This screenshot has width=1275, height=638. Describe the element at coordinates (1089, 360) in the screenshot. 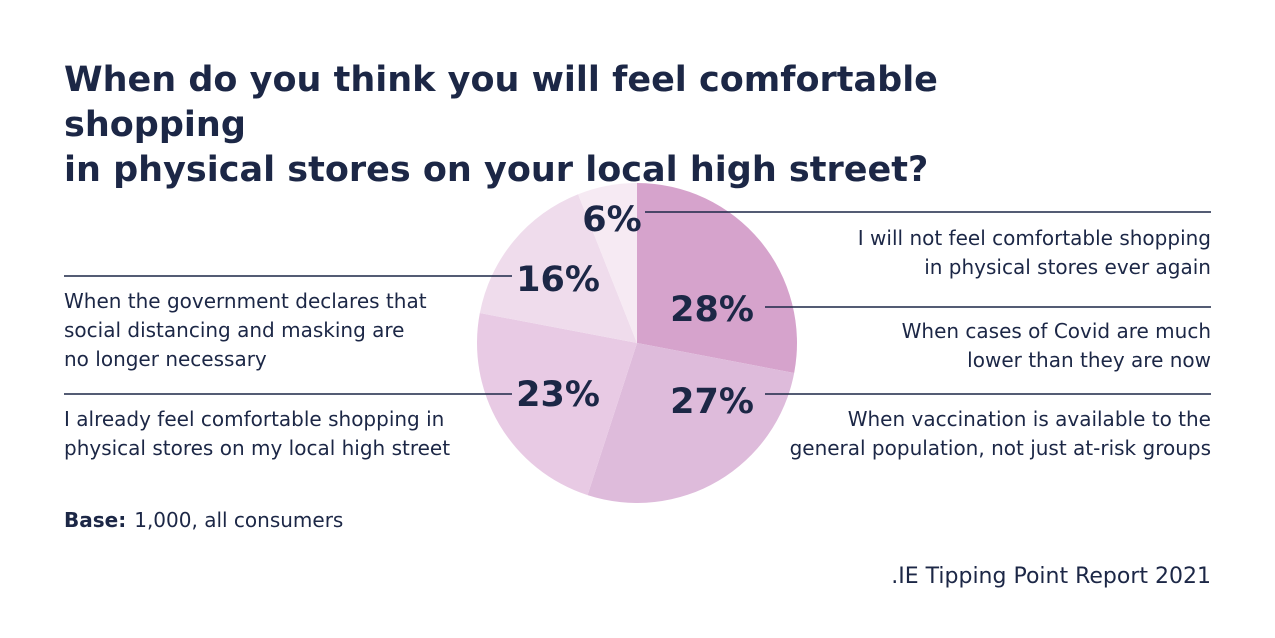

I see `slice-label-27-line-2: lower than they are now` at that location.